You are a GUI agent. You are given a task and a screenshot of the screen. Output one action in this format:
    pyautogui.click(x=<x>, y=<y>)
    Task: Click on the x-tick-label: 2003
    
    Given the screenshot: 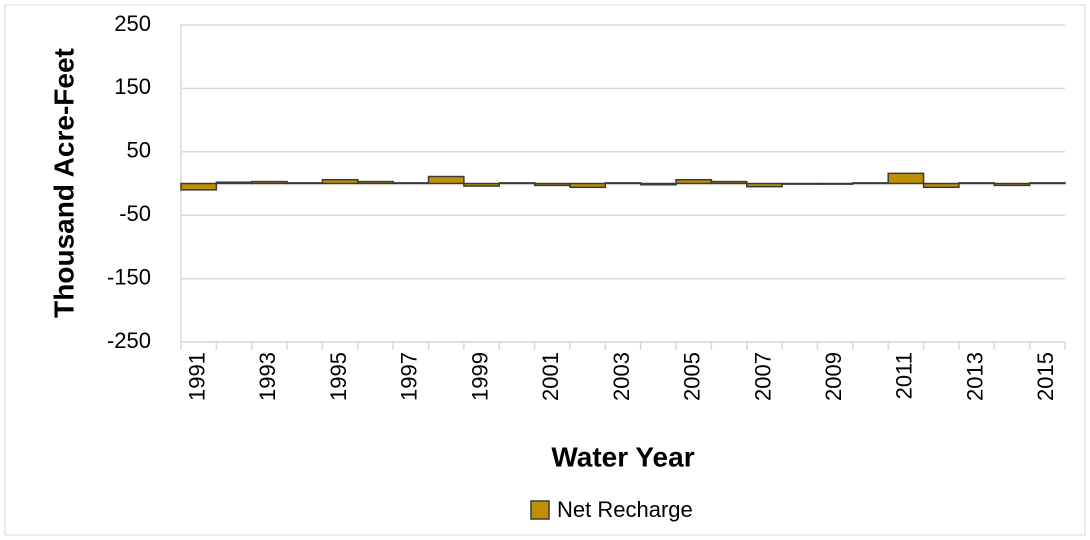 What is the action you would take?
    pyautogui.click(x=621, y=376)
    